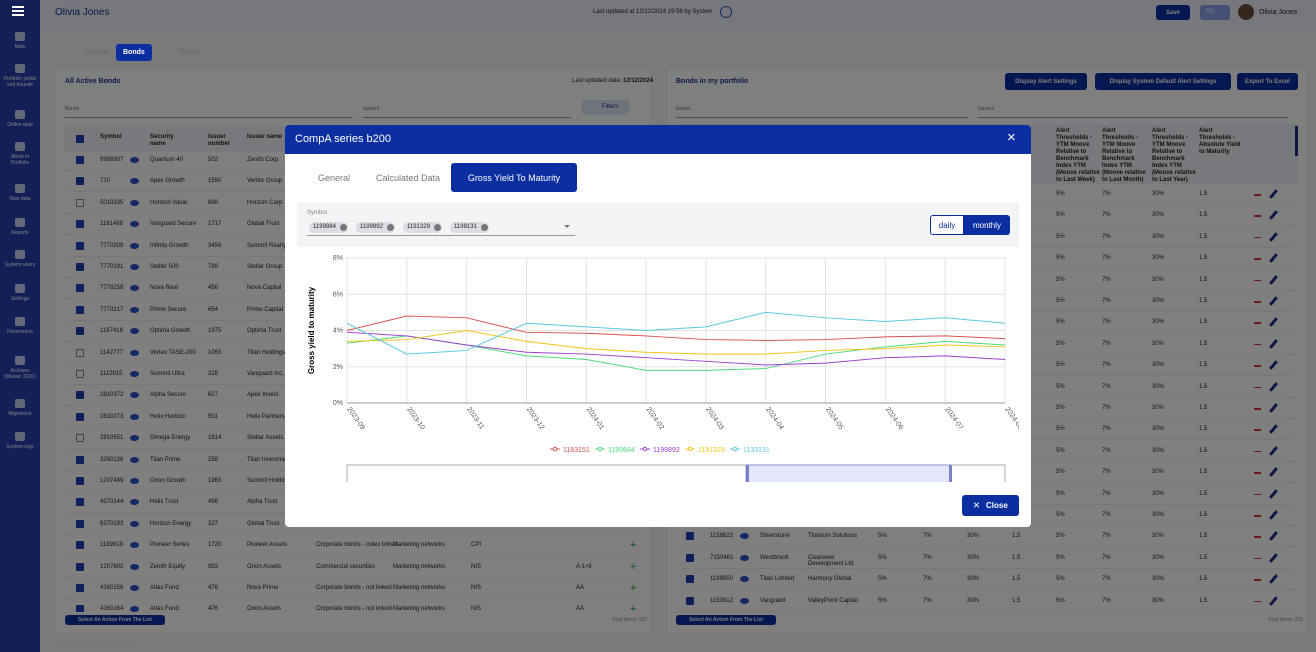  Describe the element at coordinates (355, 418) in the screenshot. I see `x-tick-label: 2023-09` at that location.